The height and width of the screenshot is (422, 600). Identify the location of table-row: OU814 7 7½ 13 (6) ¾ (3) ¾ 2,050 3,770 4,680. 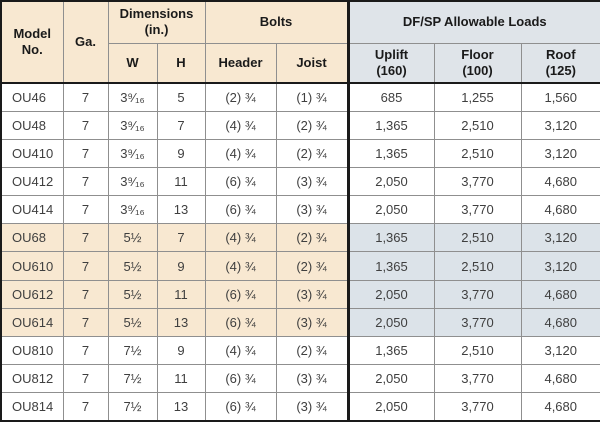
(300, 407).